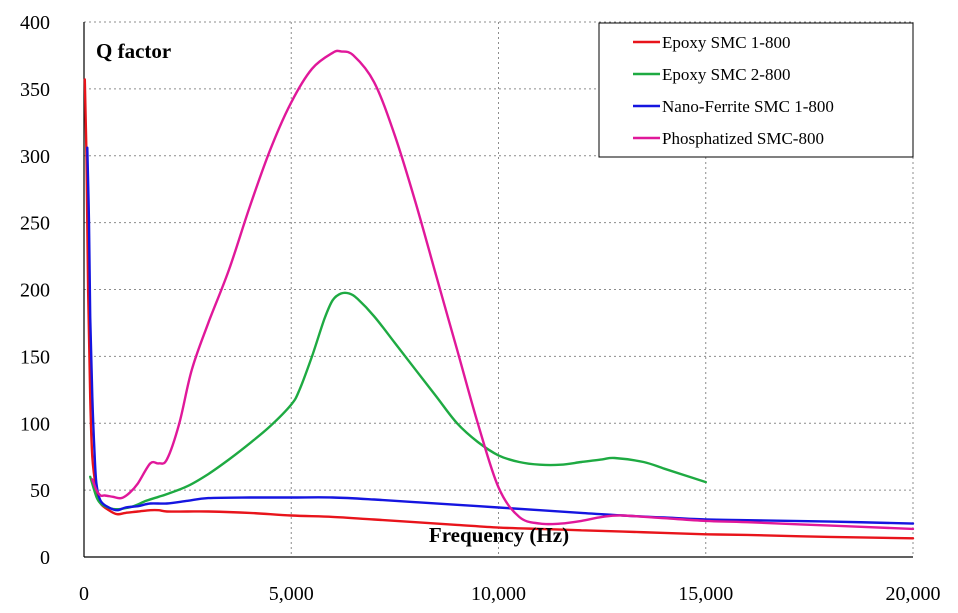 The image size is (958, 613). Describe the element at coordinates (35, 357) in the screenshot. I see `y-tick-label: 150` at that location.